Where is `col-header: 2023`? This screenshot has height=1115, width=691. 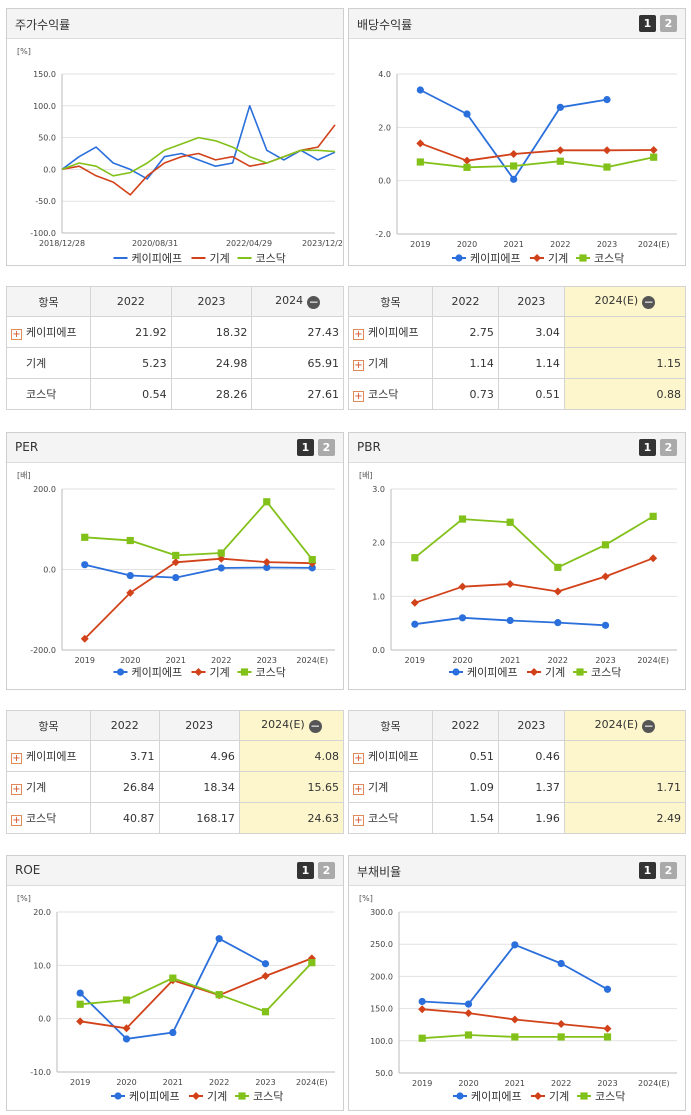 col-header: 2023 is located at coordinates (199, 725).